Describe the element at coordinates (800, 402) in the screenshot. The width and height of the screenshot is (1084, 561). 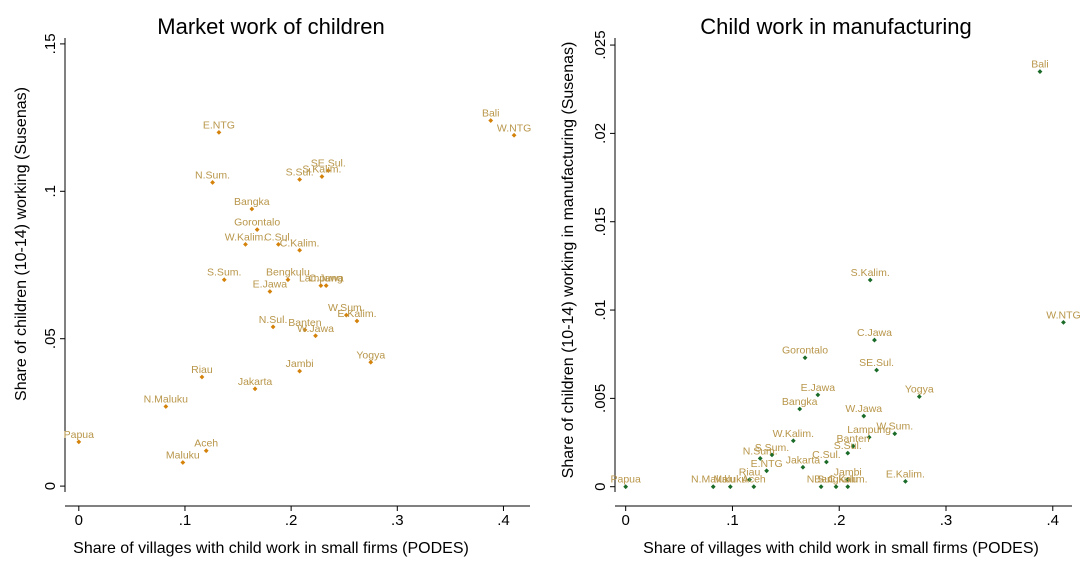
I see `data-point-label: Bangka` at that location.